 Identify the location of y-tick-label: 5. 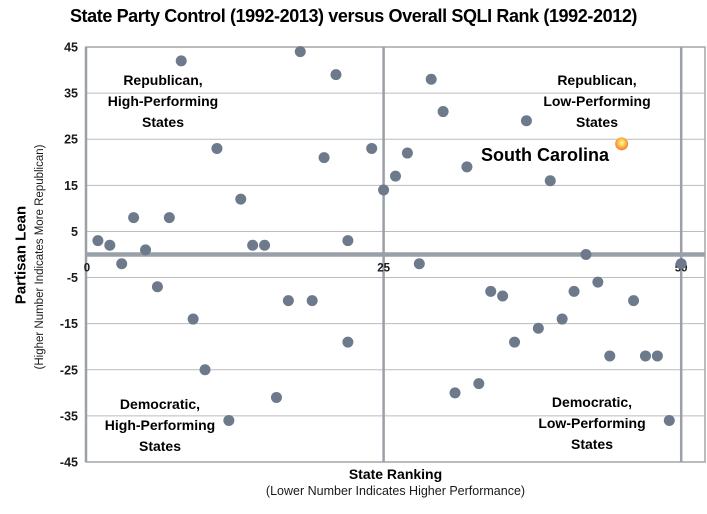
(74, 232).